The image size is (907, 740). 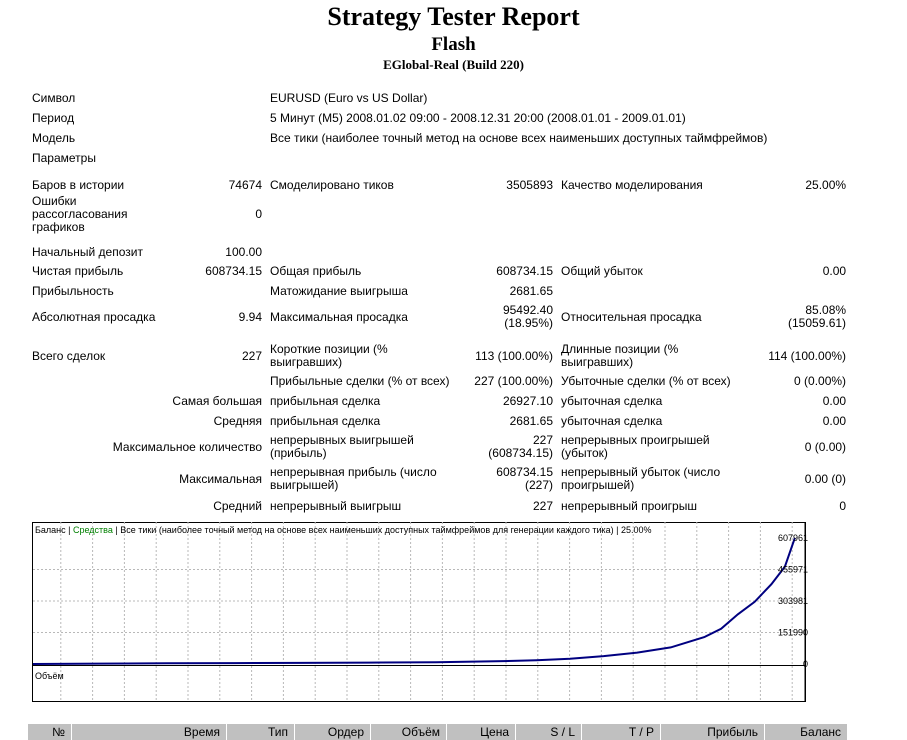 What do you see at coordinates (78, 184) in the screenshot?
I see `bars-label: Баров в истории` at bounding box center [78, 184].